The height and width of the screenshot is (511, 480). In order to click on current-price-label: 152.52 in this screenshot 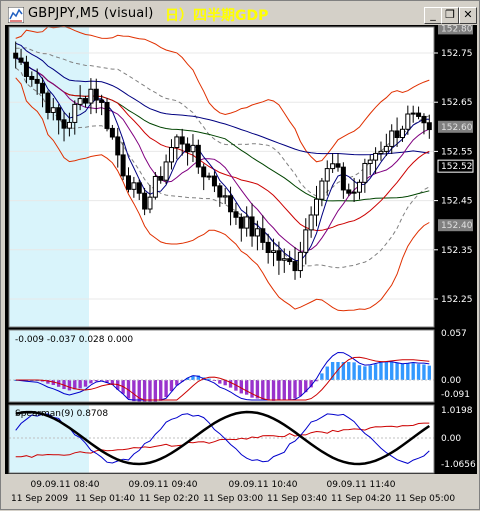, I will do `click(457, 167)`.